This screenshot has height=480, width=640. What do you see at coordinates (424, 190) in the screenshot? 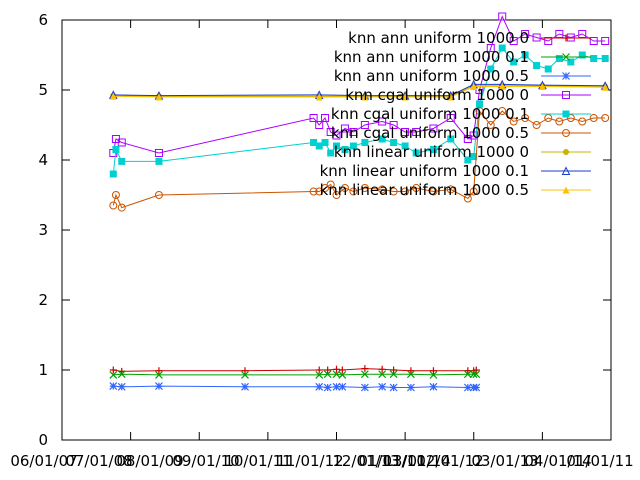
I see `legend-label: knn linear uniform 1000 0.5` at bounding box center [424, 190].